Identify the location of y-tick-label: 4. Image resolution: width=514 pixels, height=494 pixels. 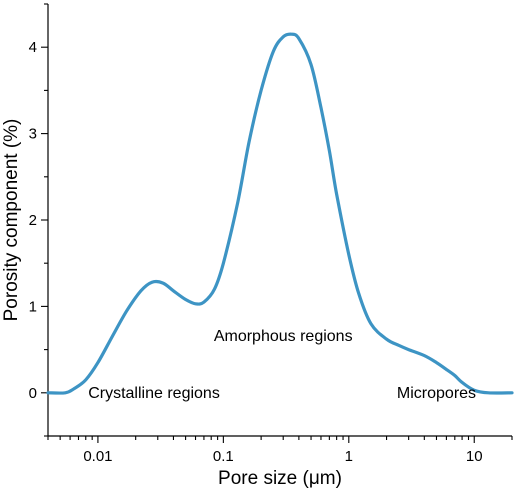
(33, 47).